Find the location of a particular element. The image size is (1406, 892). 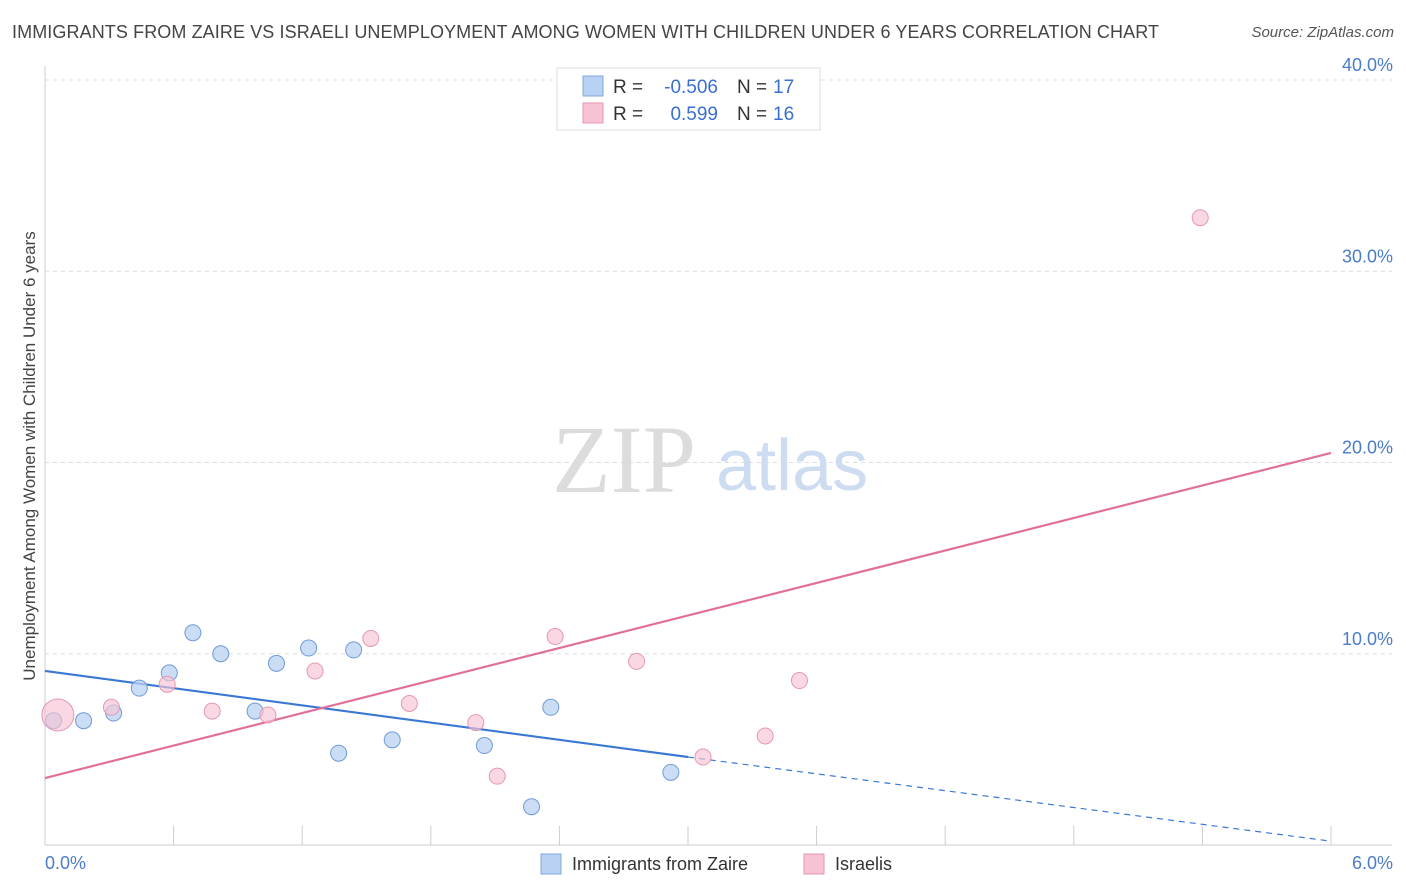

legend-n-label-1: N = is located at coordinates (752, 87).